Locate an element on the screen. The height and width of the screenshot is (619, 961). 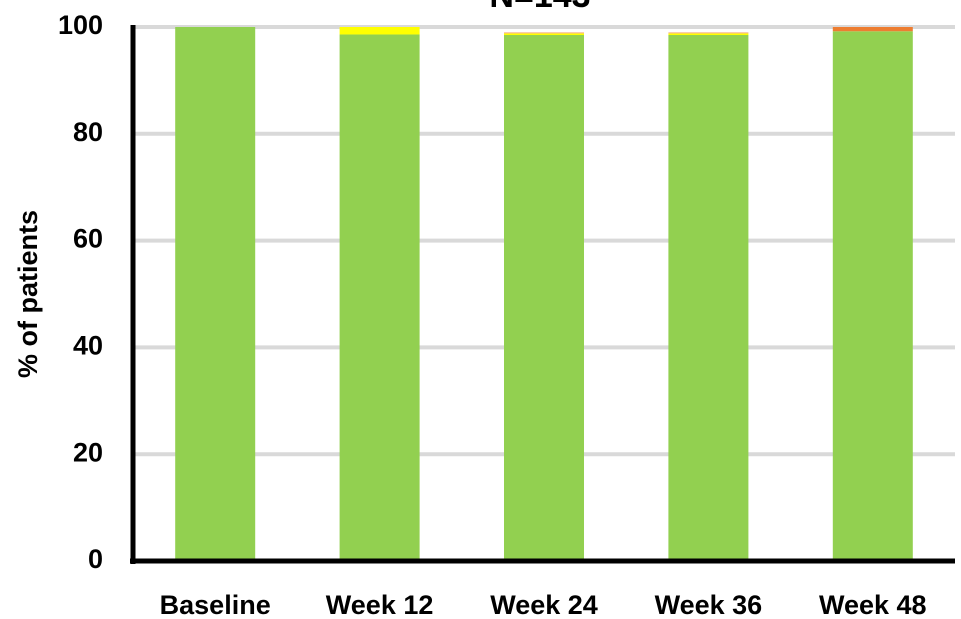
y-axis-label: % of patients is located at coordinates (28, 294).